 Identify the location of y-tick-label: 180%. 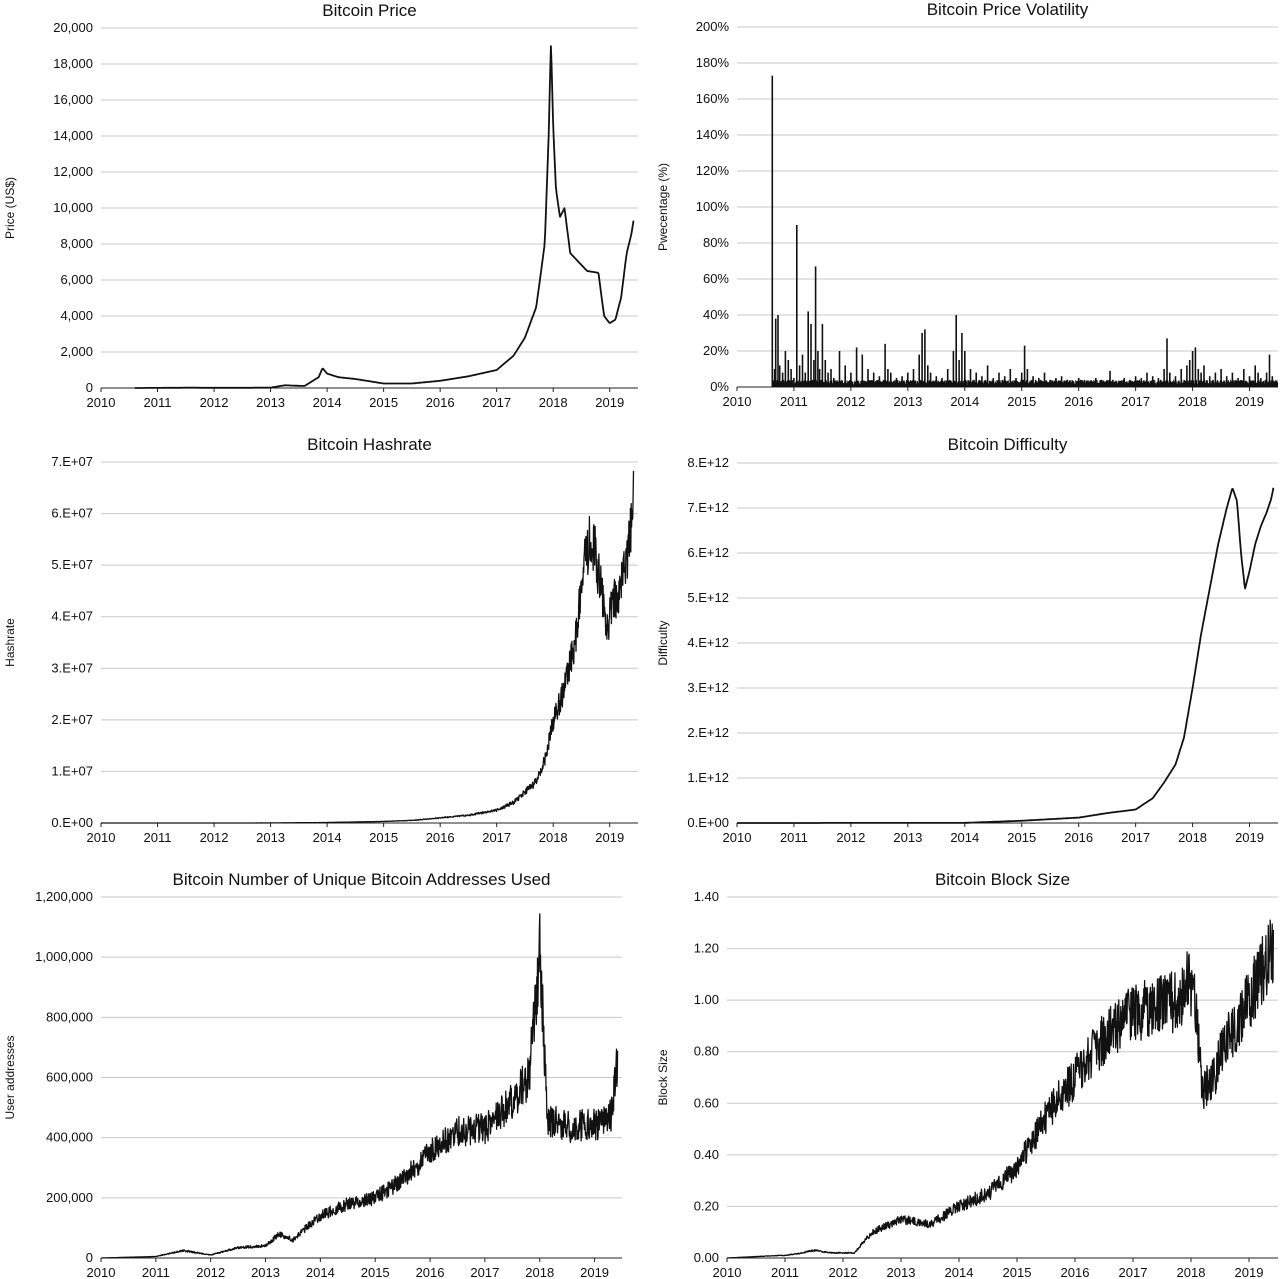
(713, 62).